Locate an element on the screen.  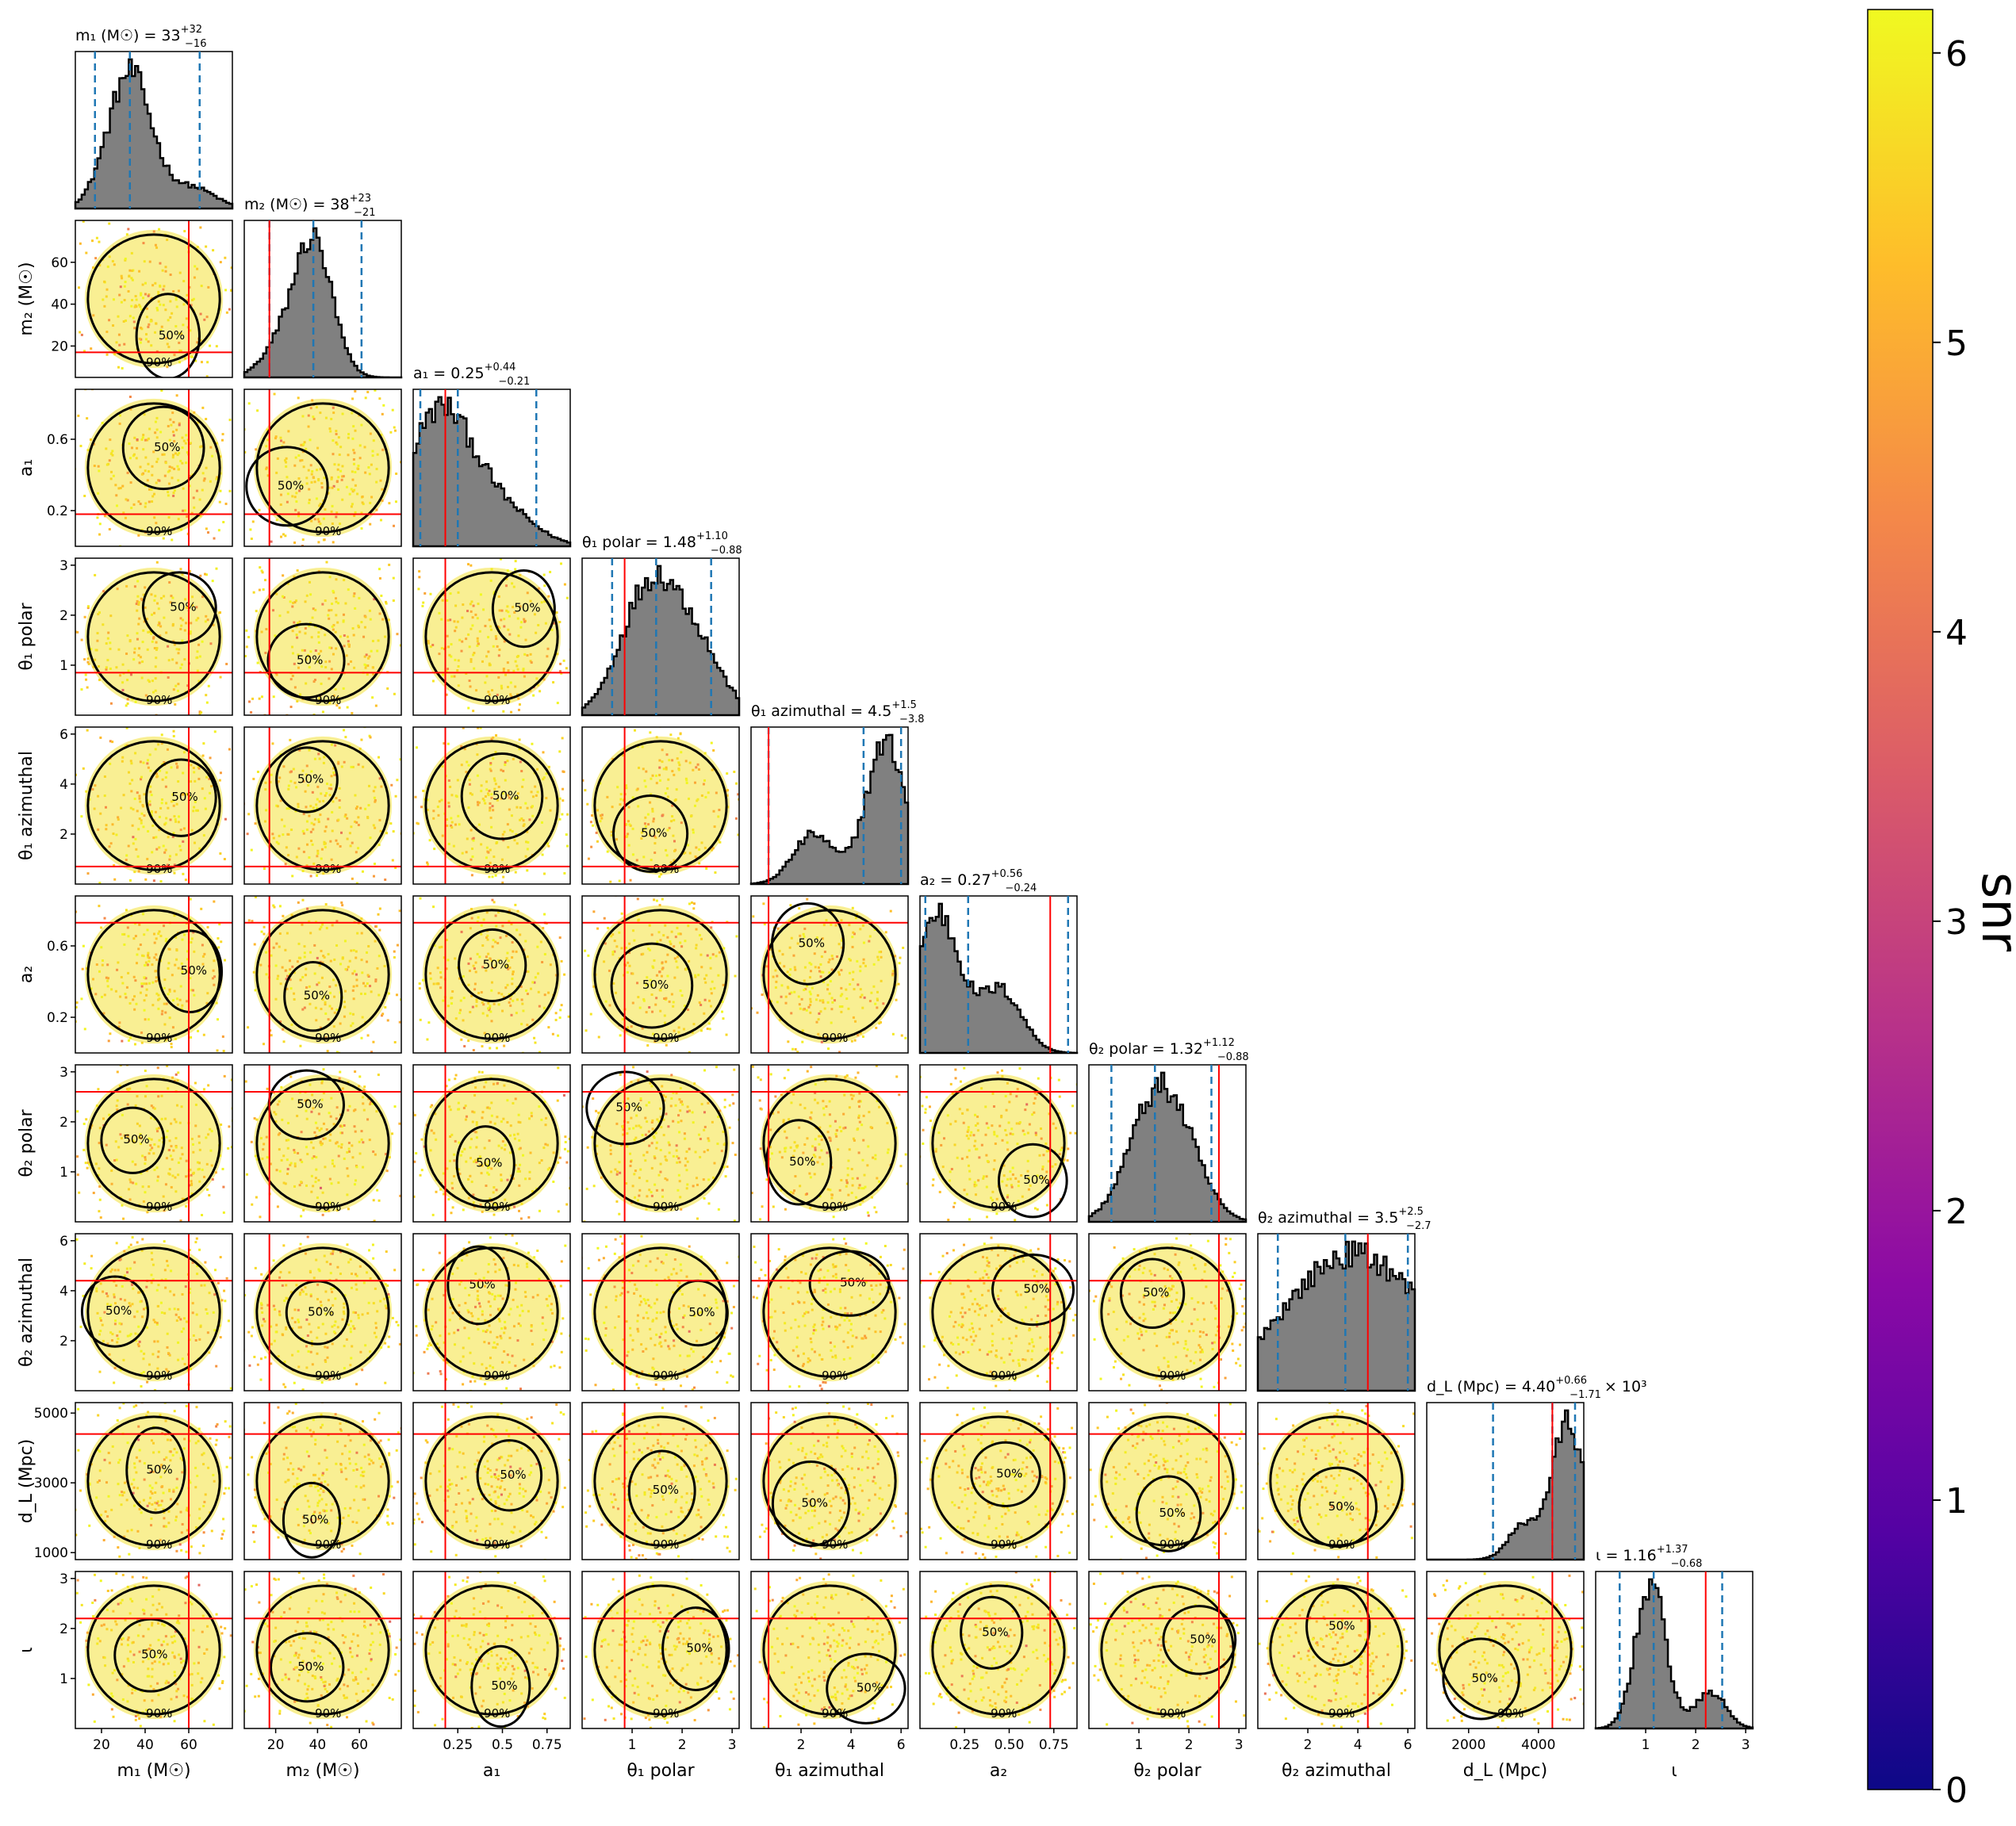
histogram-panel-7: θ₂ azimuthal = 3.5+2.5 −2.7 is located at coordinates (1344, 1299).